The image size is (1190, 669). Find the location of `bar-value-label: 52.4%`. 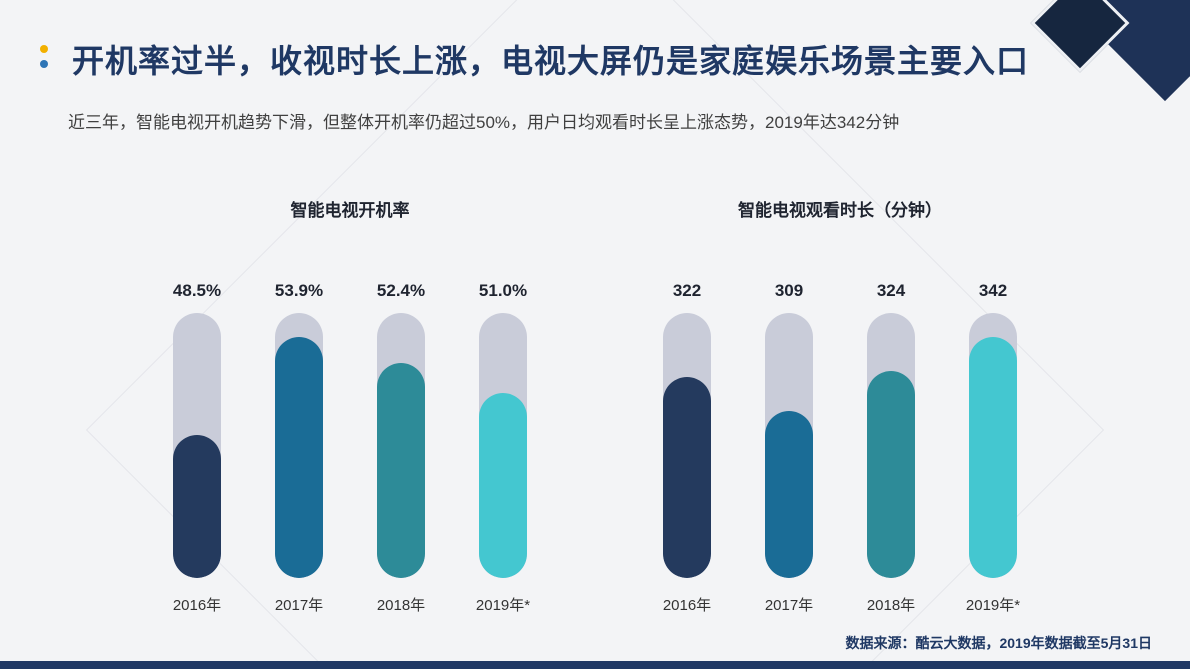

bar-value-label: 52.4% is located at coordinates (401, 290).